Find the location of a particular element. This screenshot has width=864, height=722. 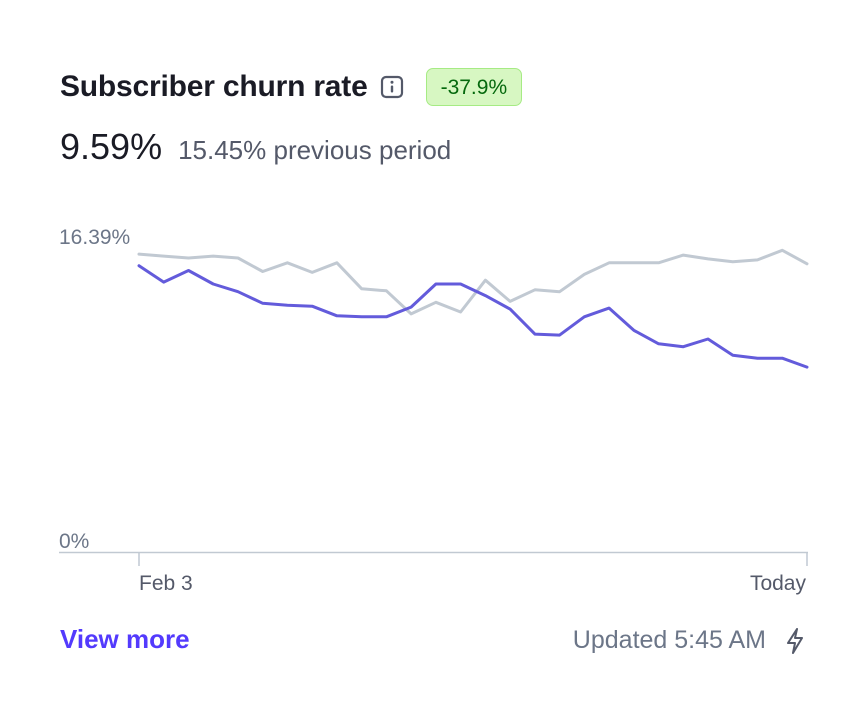

lightning-bolt-icon is located at coordinates (795, 641).